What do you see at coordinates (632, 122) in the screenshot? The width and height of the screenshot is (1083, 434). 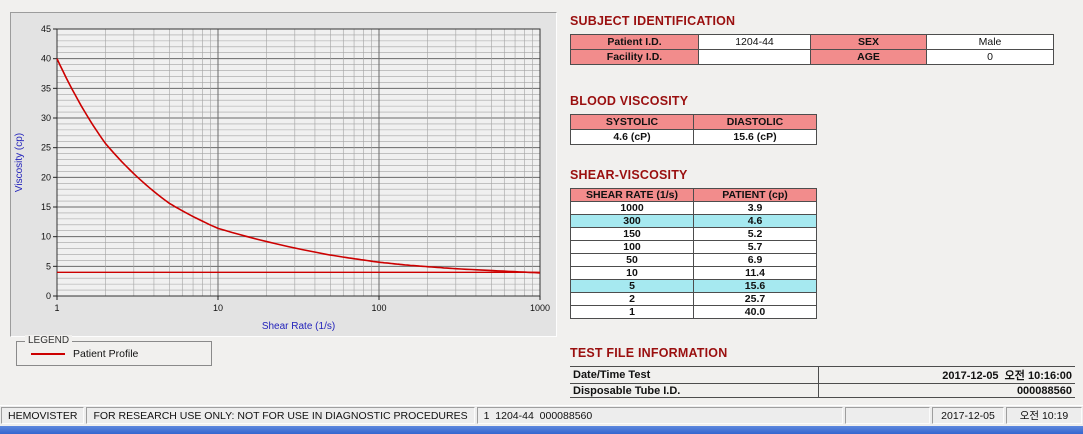 I see `systolic-header: SYSTOLIC` at bounding box center [632, 122].